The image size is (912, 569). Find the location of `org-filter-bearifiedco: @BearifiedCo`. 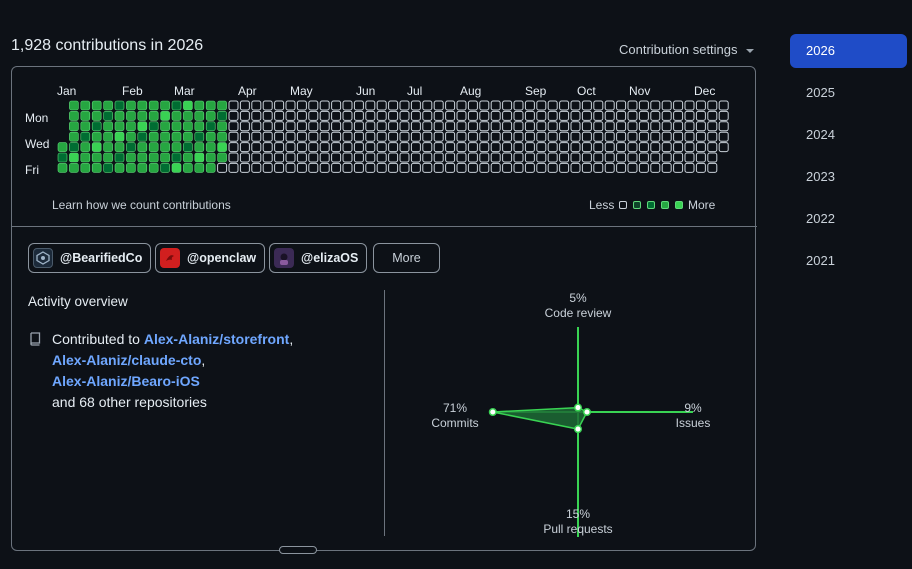

org-filter-bearifiedco: @BearifiedCo is located at coordinates (90, 258).